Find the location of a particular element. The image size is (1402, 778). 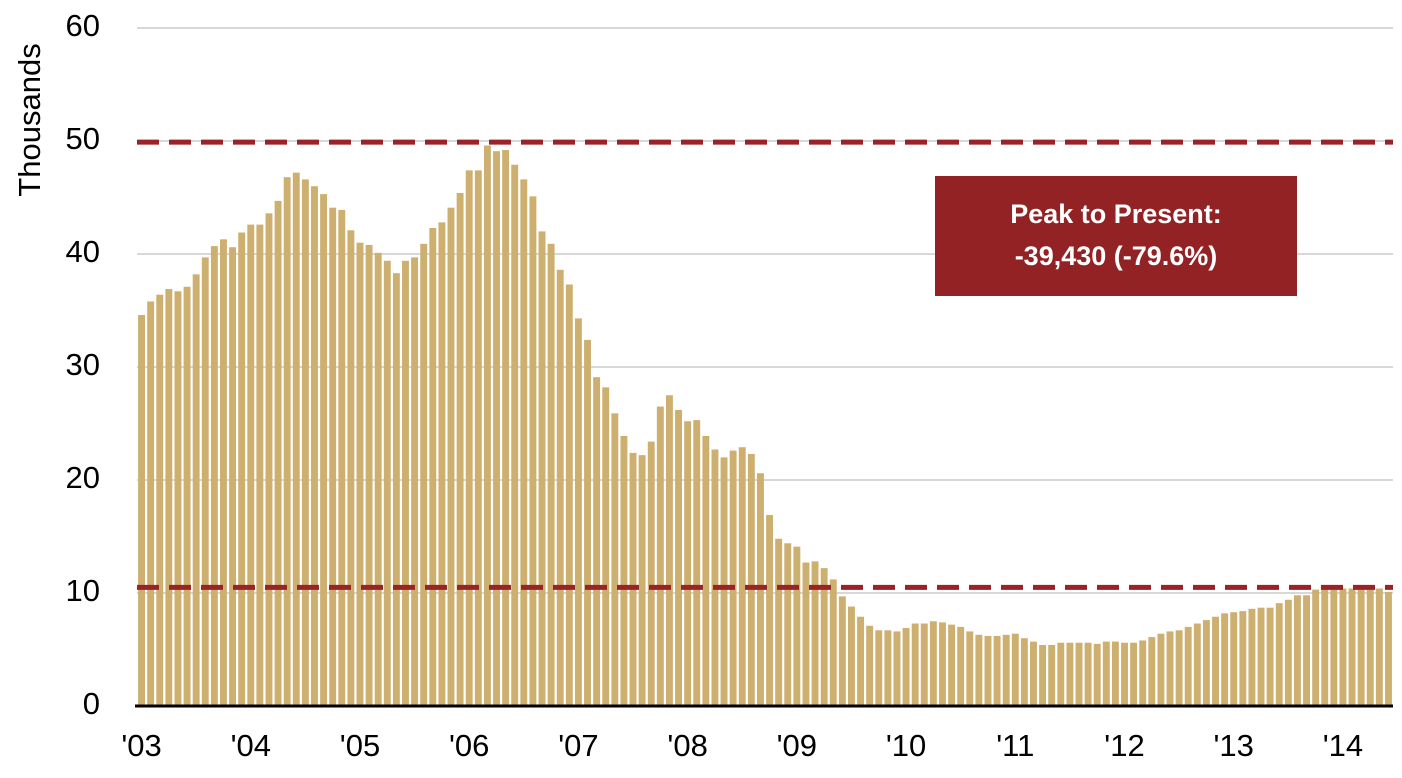

y-tick-label: 60 is located at coordinates (83, 25).